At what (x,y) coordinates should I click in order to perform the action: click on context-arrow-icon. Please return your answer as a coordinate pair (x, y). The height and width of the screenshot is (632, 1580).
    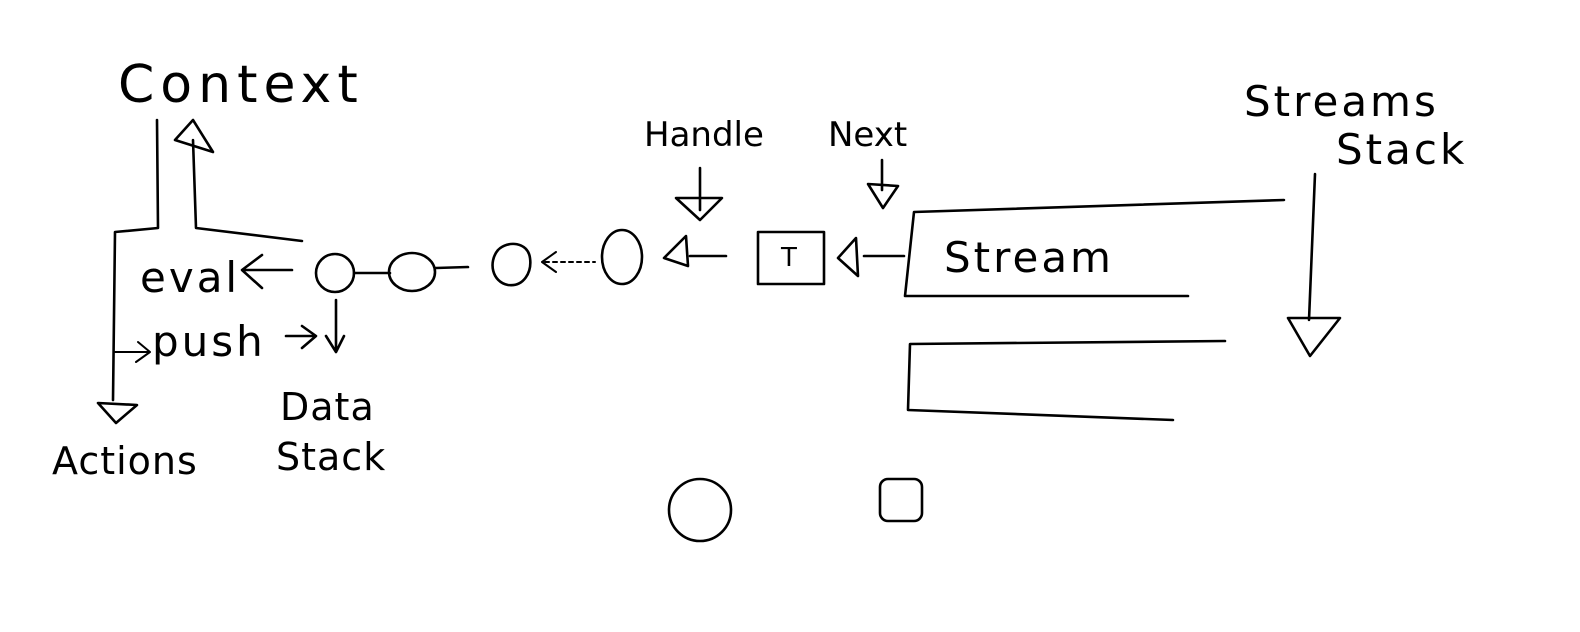
    Looking at the image, I should click on (194, 136).